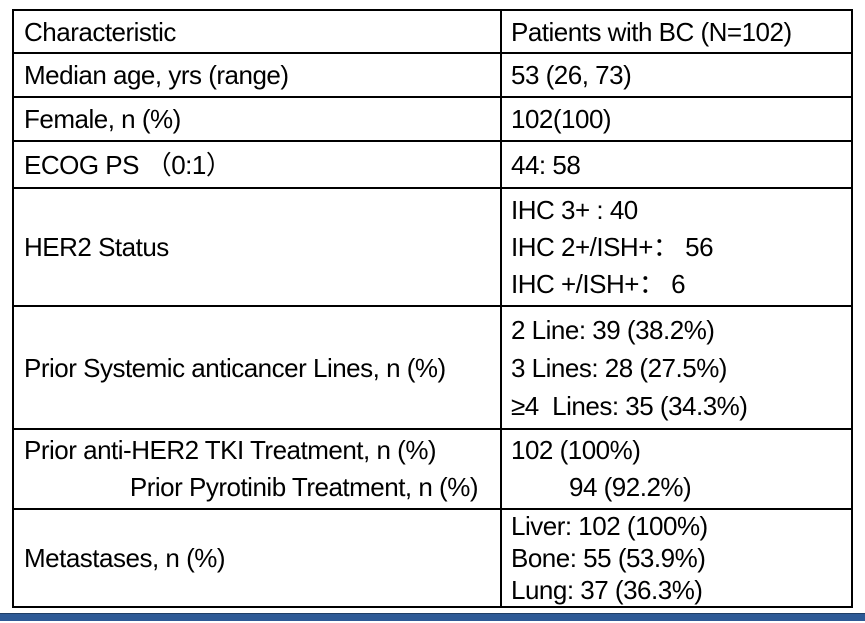 This screenshot has width=865, height=623. What do you see at coordinates (676, 119) in the screenshot?
I see `female-value-cell: 102(100)` at bounding box center [676, 119].